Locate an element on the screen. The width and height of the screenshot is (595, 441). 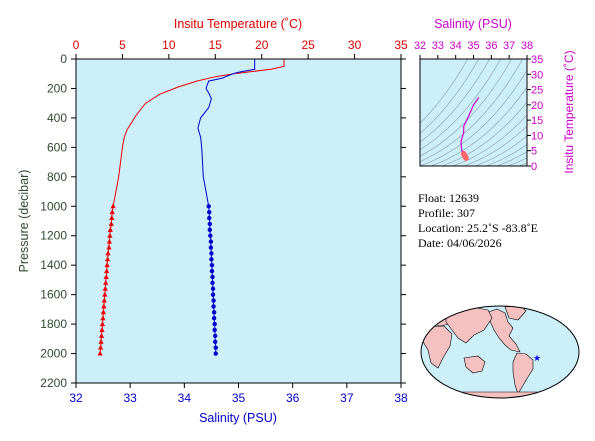
ts-salinity-axis-label: Salinity (PSU) is located at coordinates (473, 24).